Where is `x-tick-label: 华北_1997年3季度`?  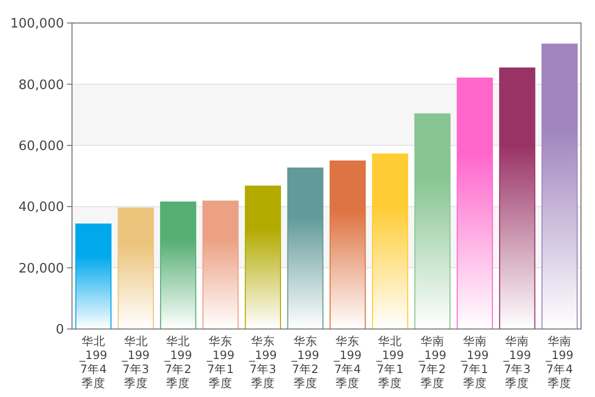 x-tick-label: 华北_1997年3季度 is located at coordinates (135, 362).